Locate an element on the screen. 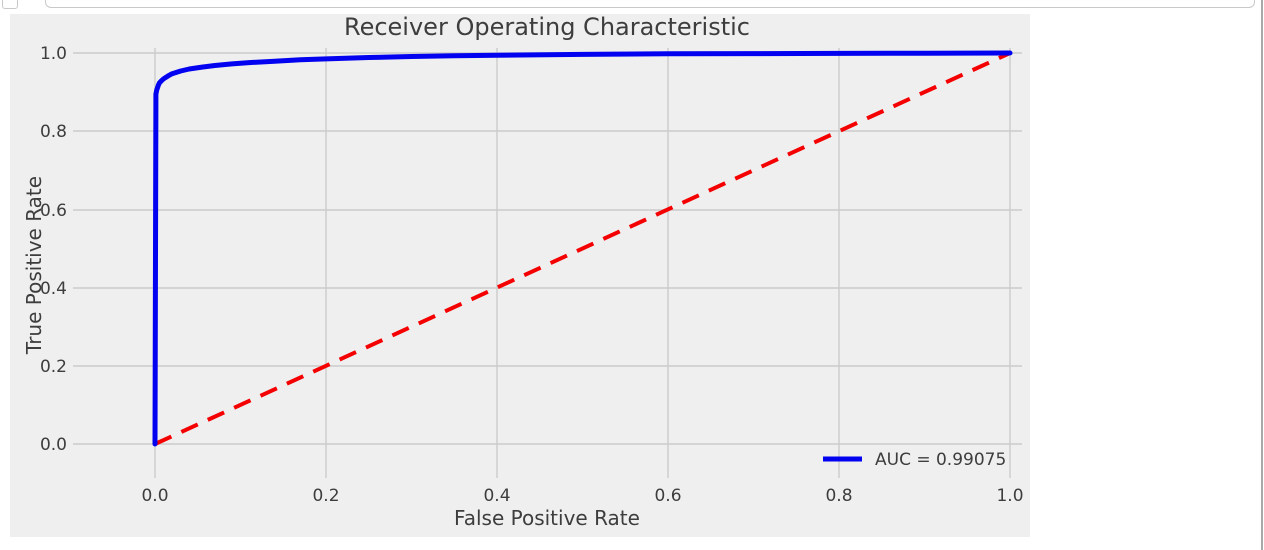  x-tick-0.8: 0.8 is located at coordinates (838, 496).